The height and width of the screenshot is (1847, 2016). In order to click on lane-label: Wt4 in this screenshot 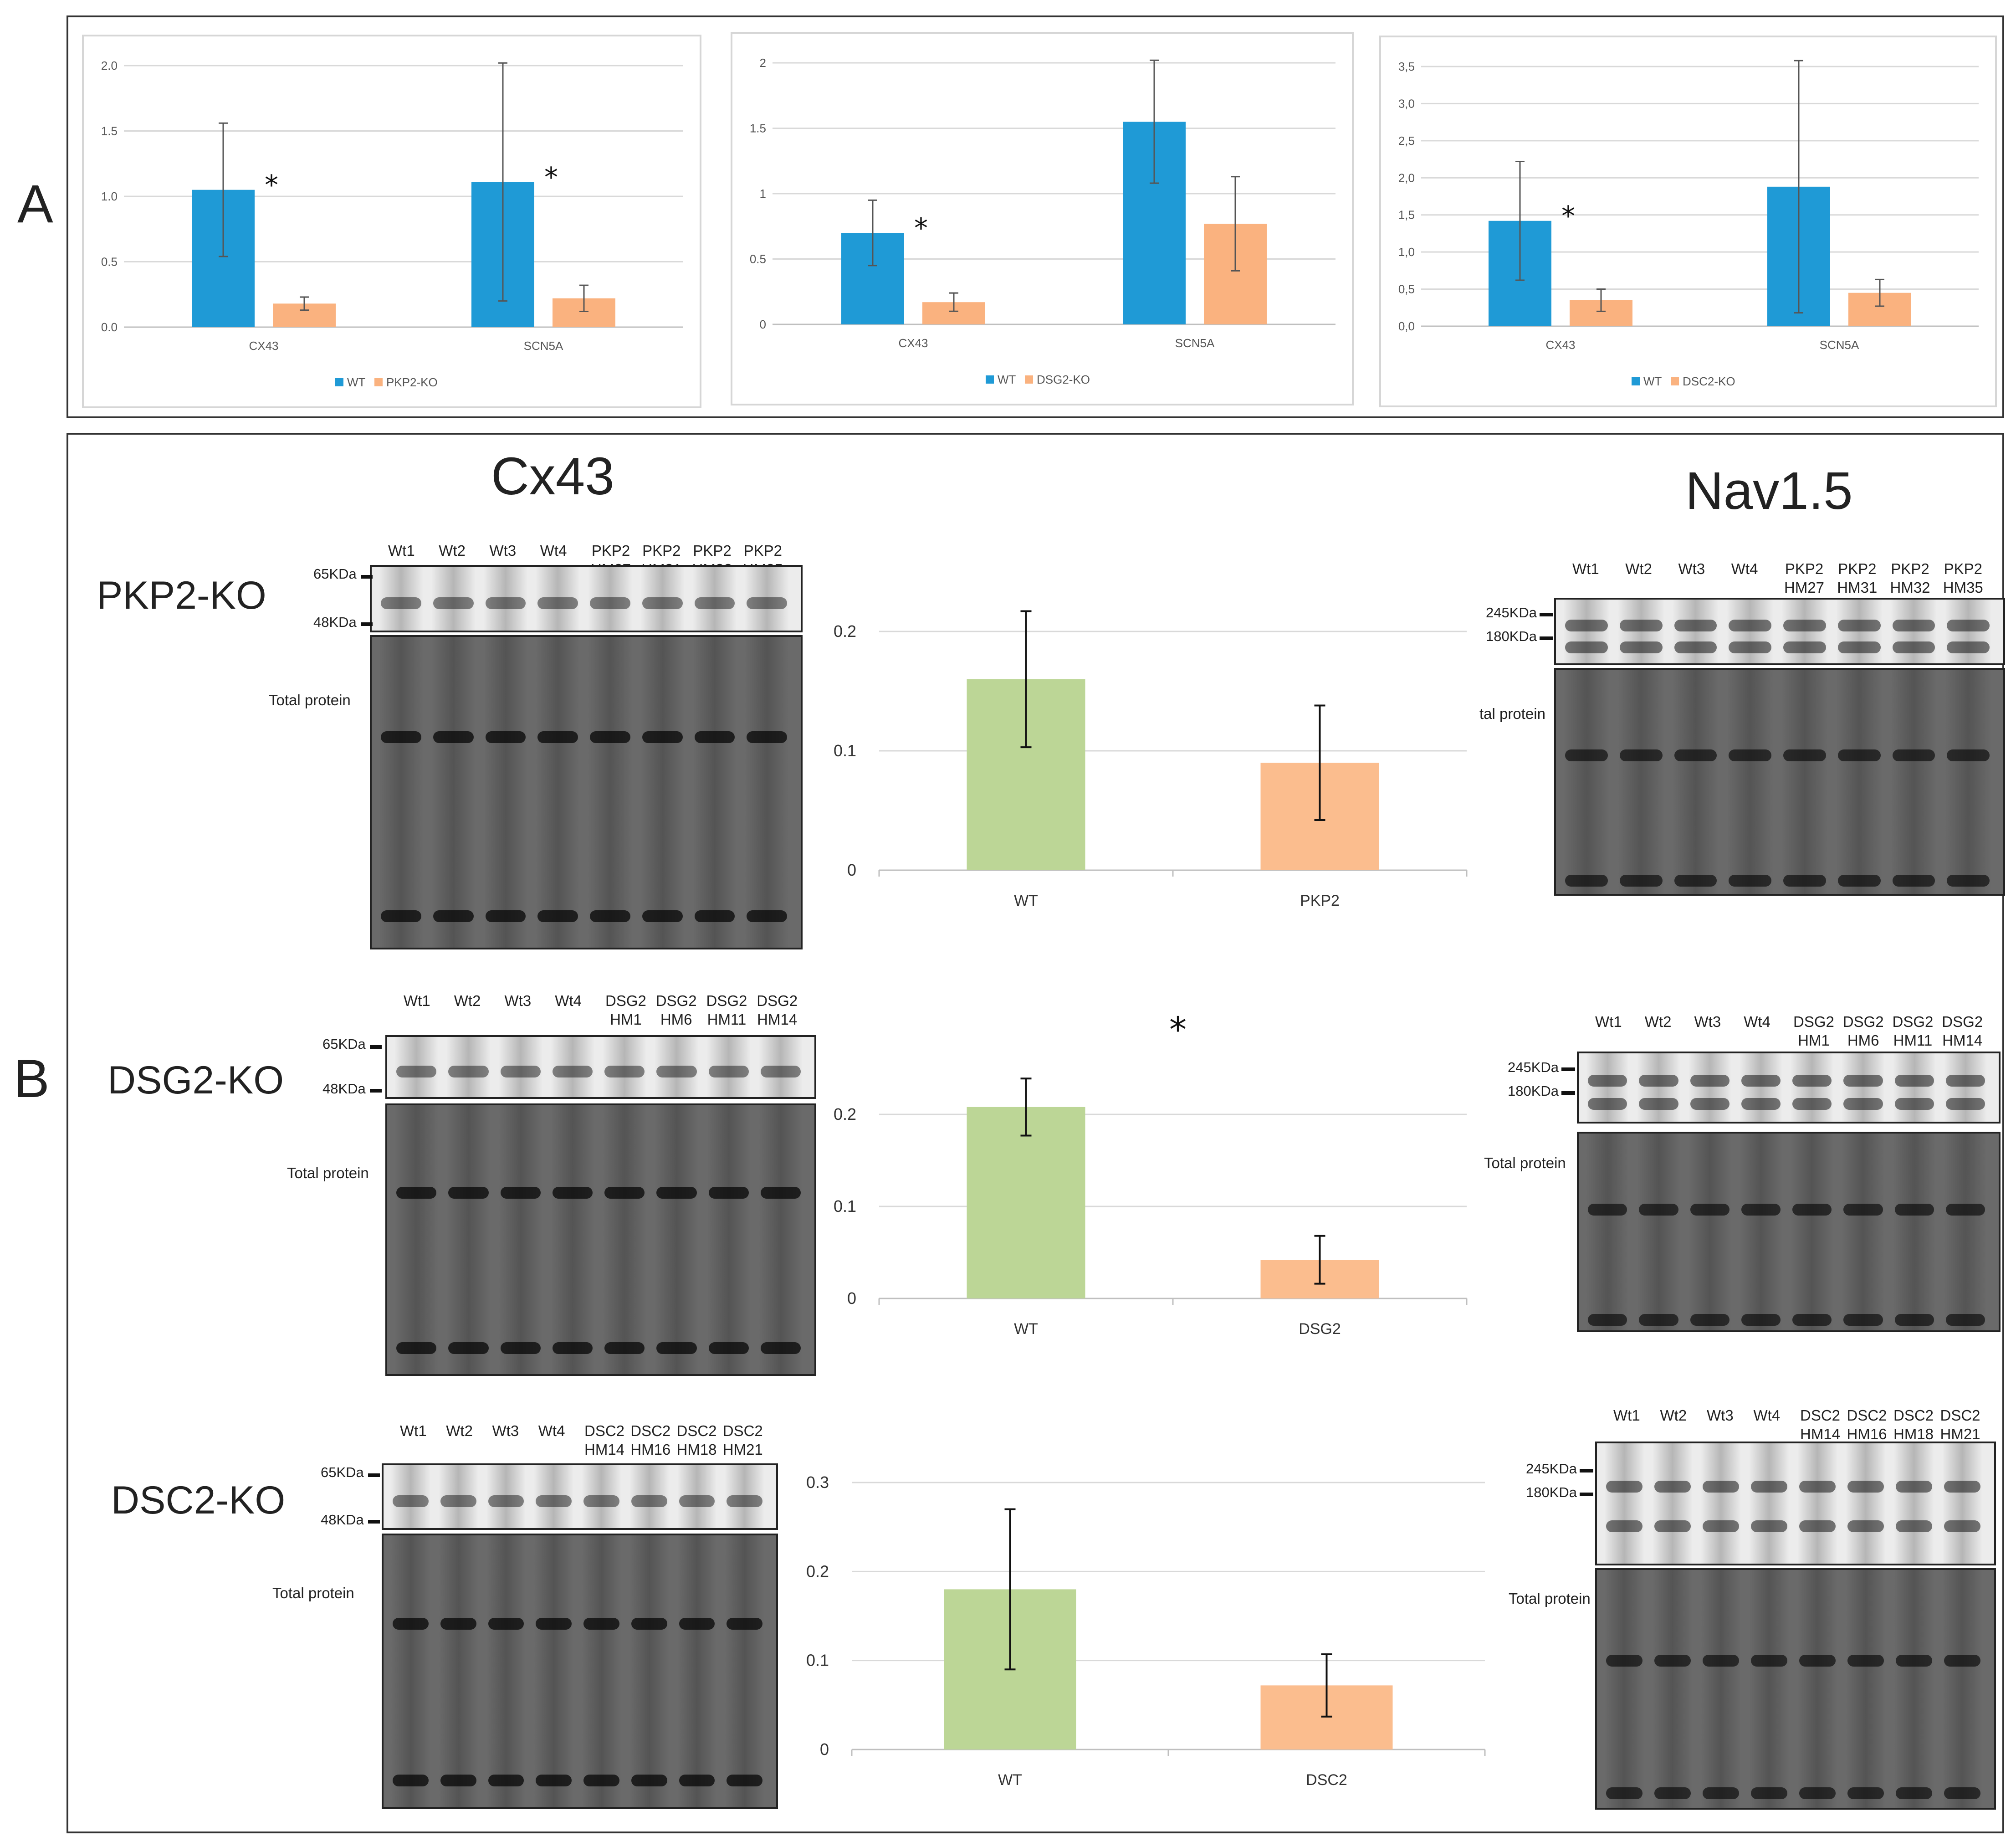, I will do `click(1744, 569)`.